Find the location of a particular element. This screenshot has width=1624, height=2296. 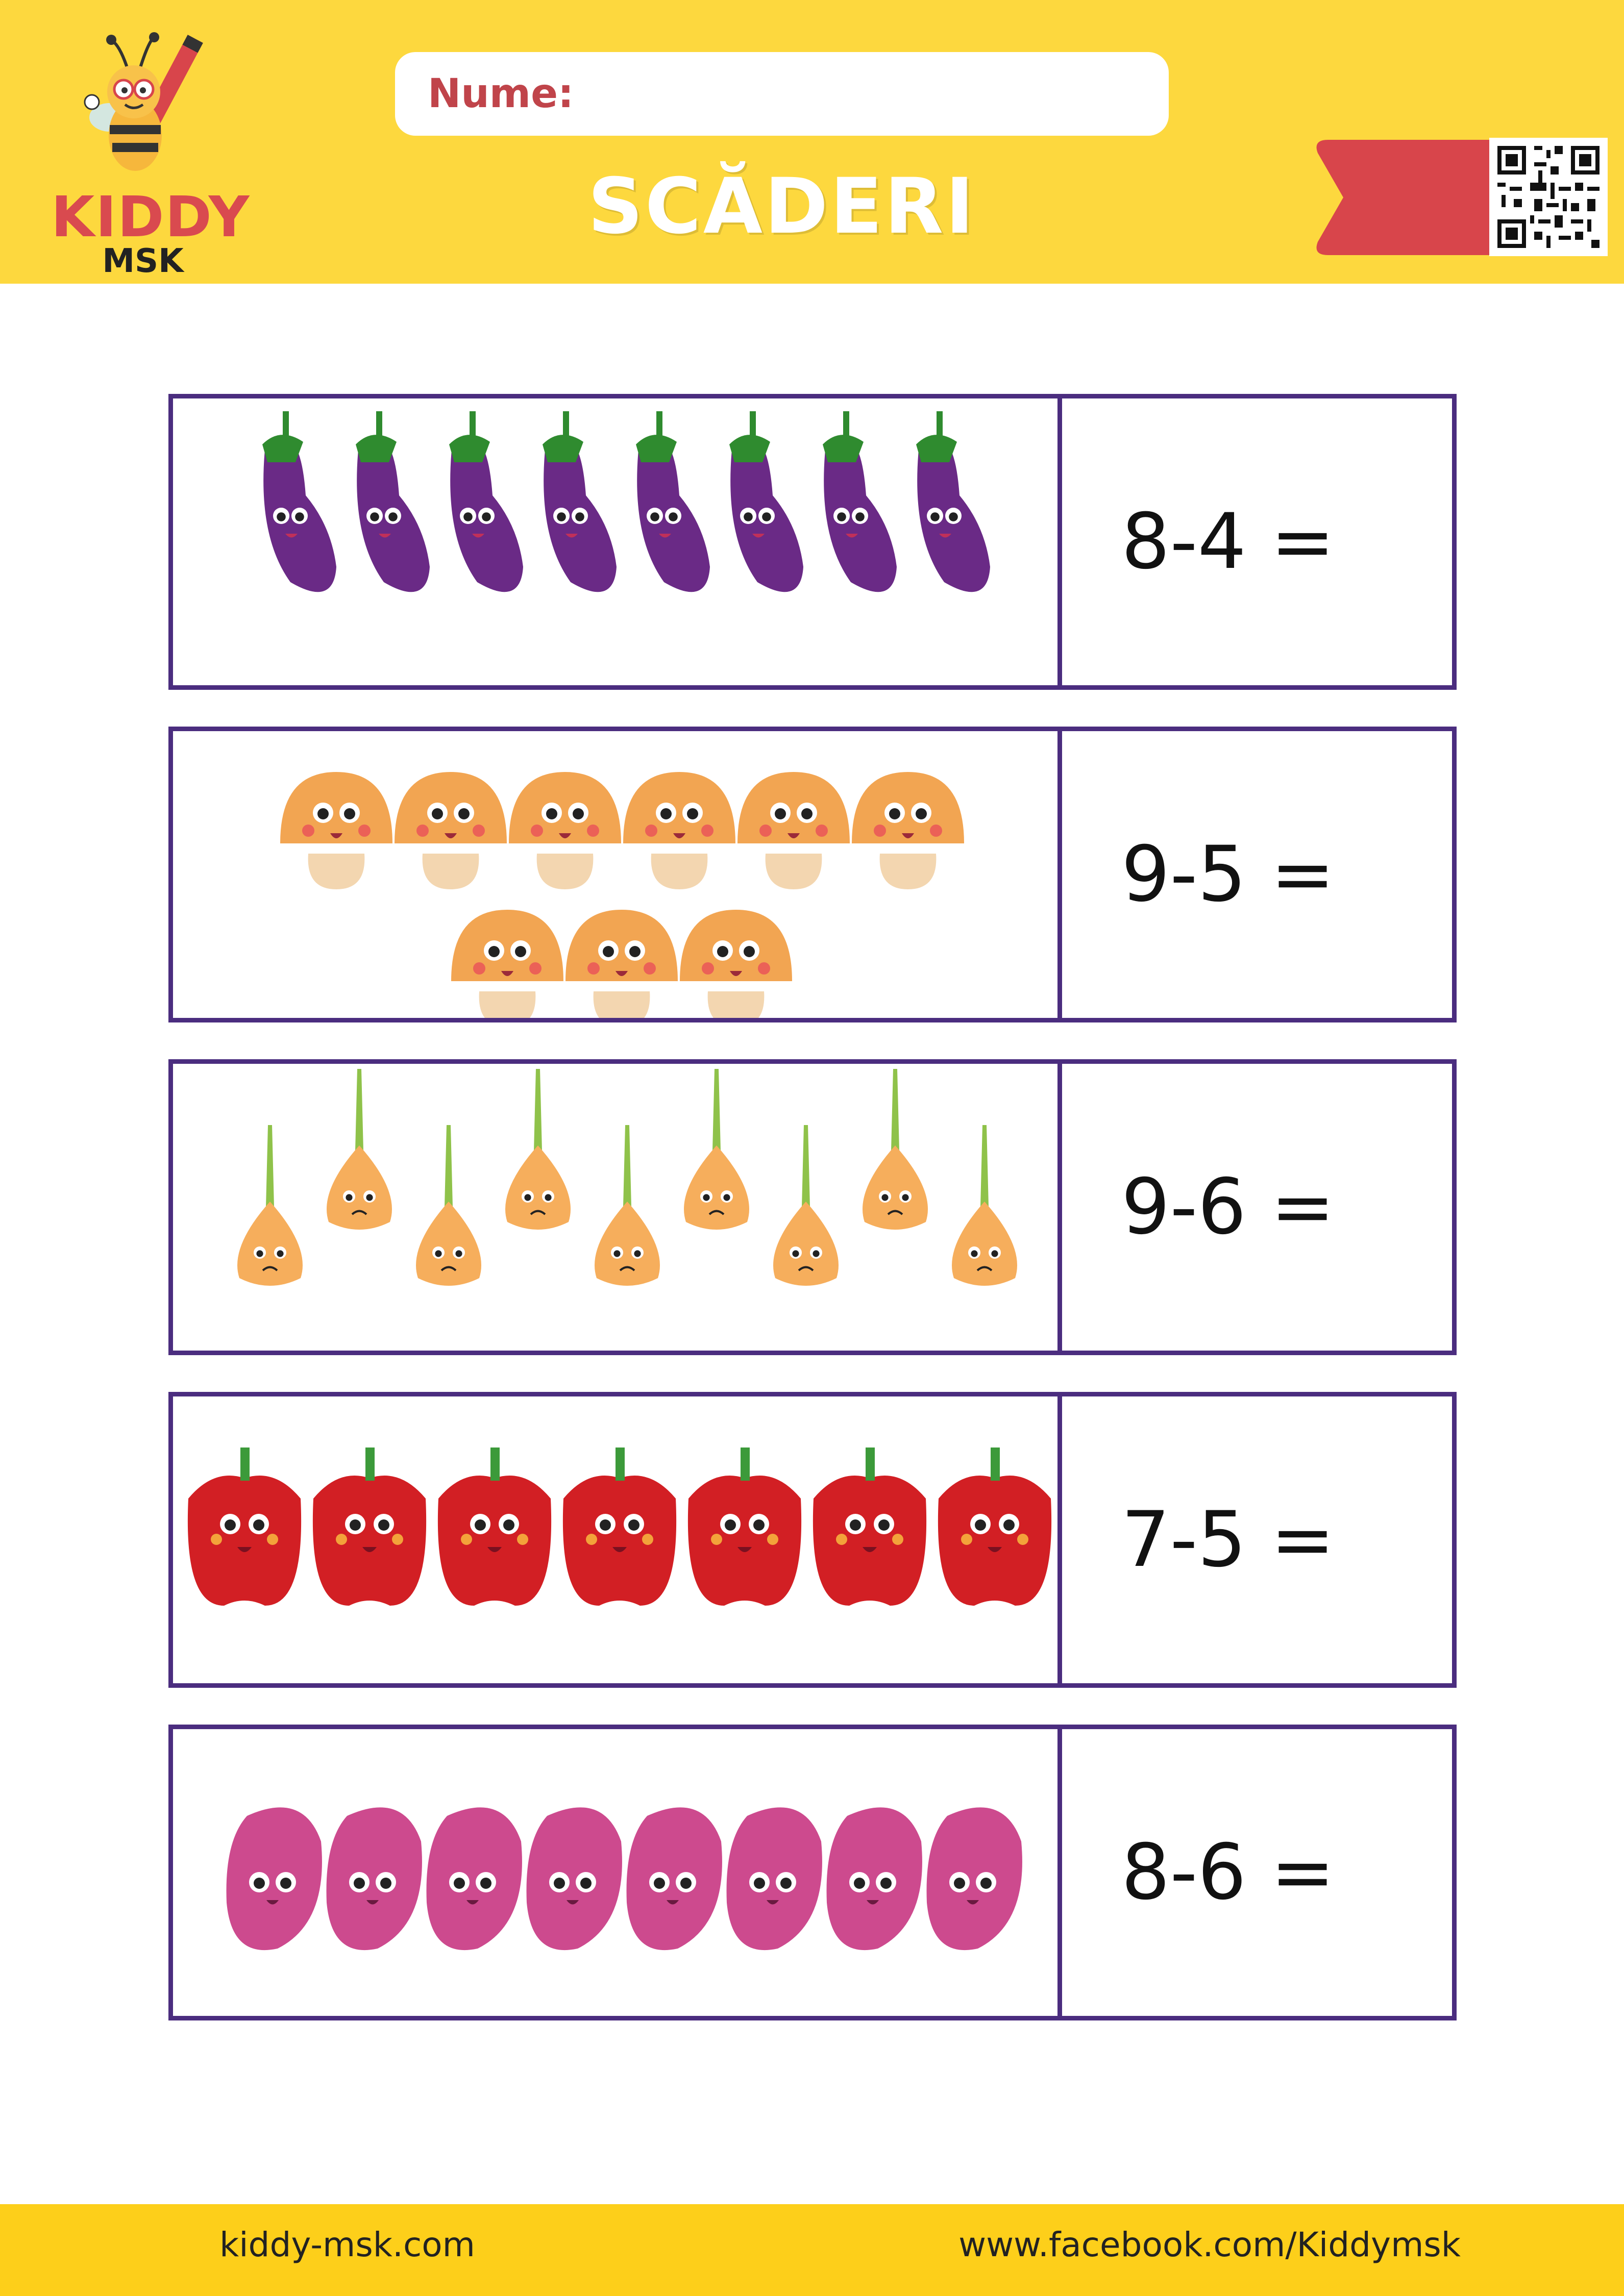

mushroom-group is located at coordinates (615, 879).